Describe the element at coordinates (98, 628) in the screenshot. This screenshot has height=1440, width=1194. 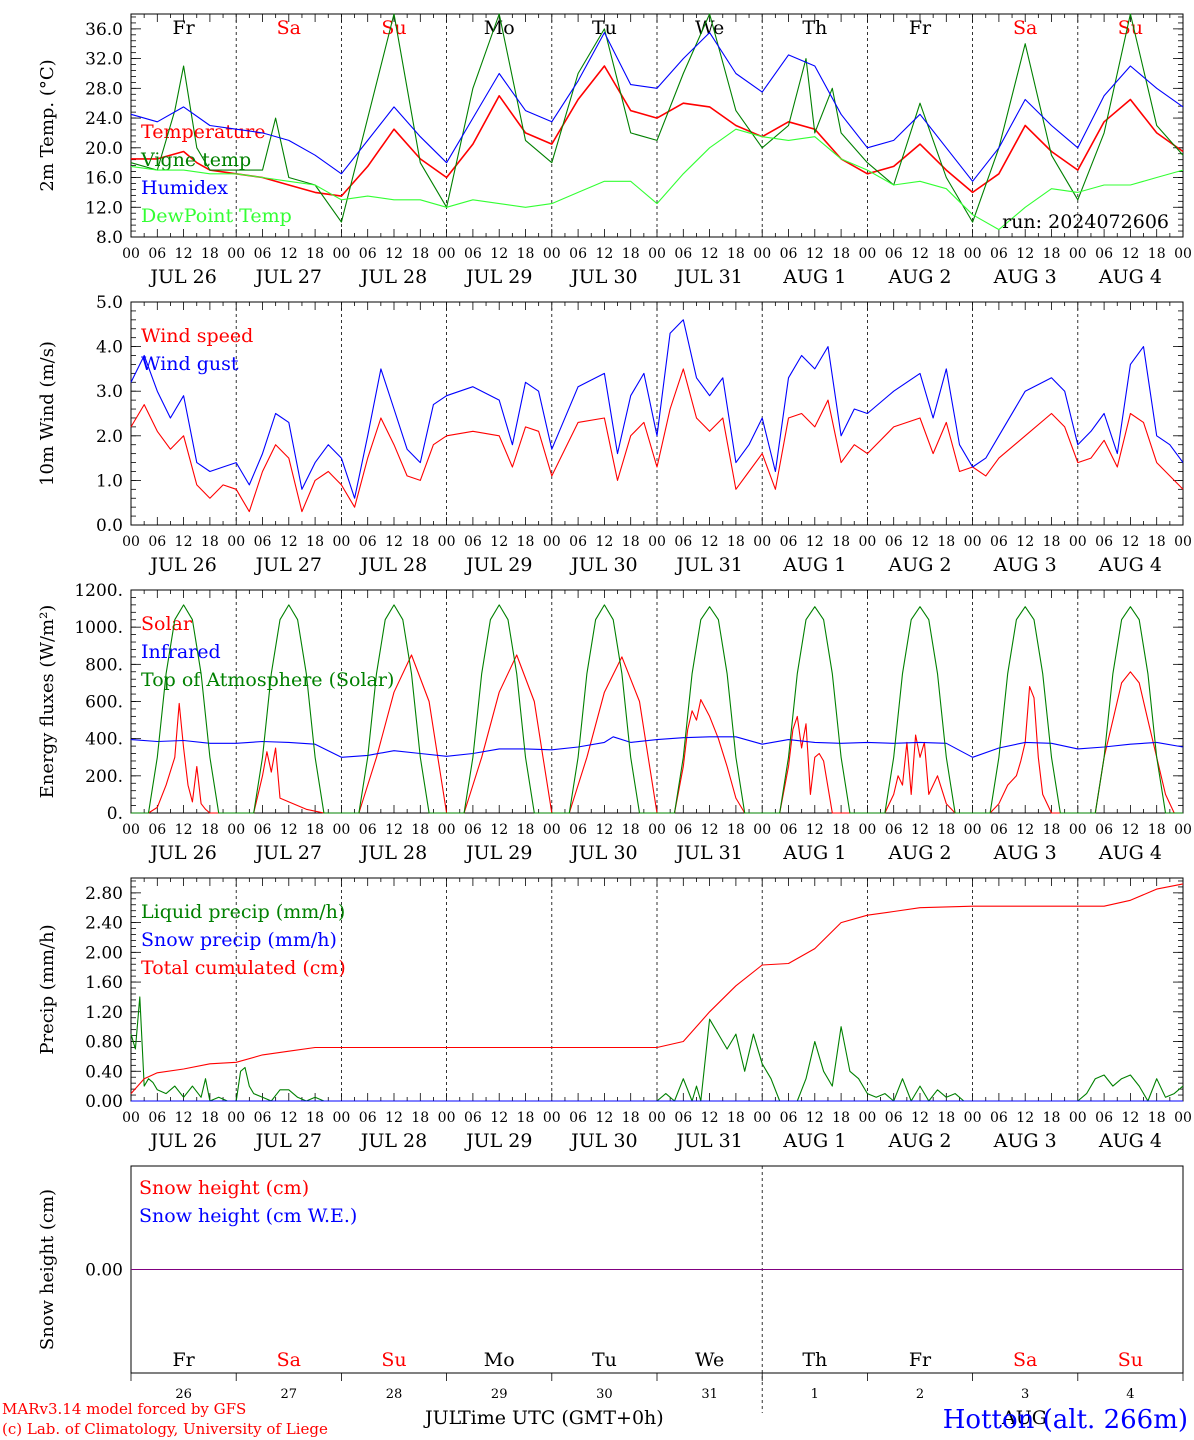
I see `y-tick-label: 1000.` at that location.